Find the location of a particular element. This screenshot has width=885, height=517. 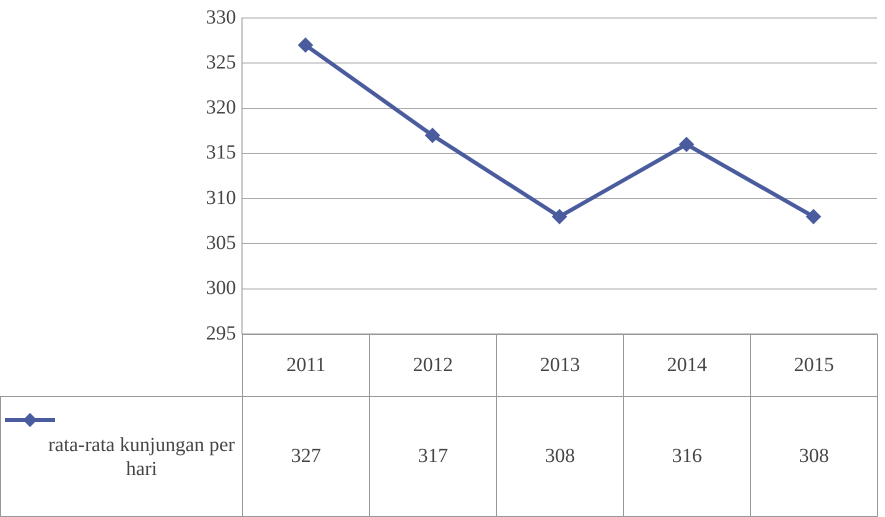

legend-label: rata-rata kunjungan per hari is located at coordinates (141, 456).